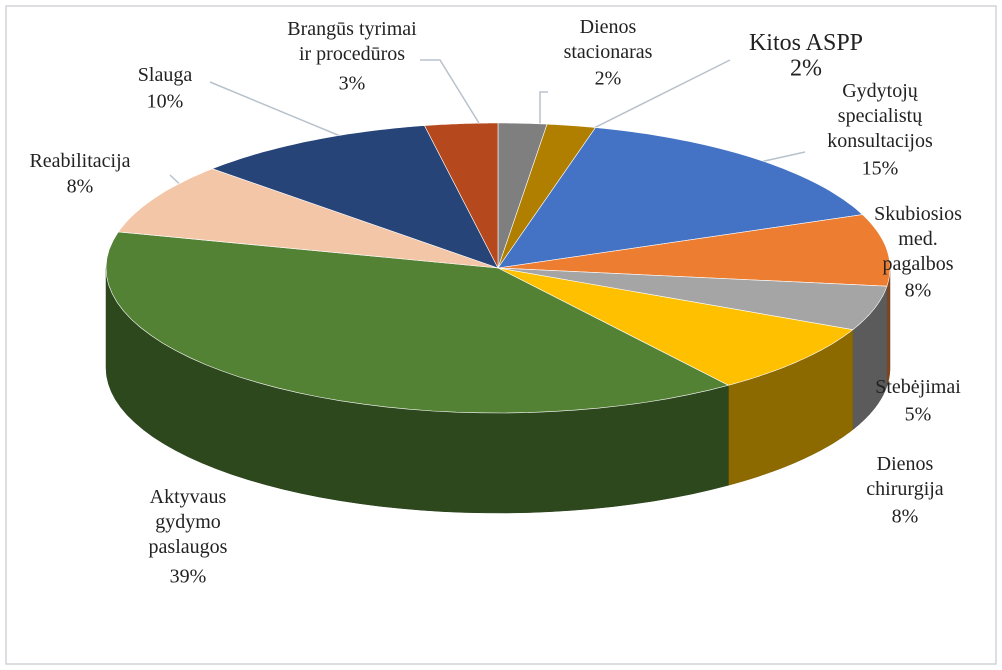  Describe the element at coordinates (880, 169) in the screenshot. I see `value-label: 15%` at that location.